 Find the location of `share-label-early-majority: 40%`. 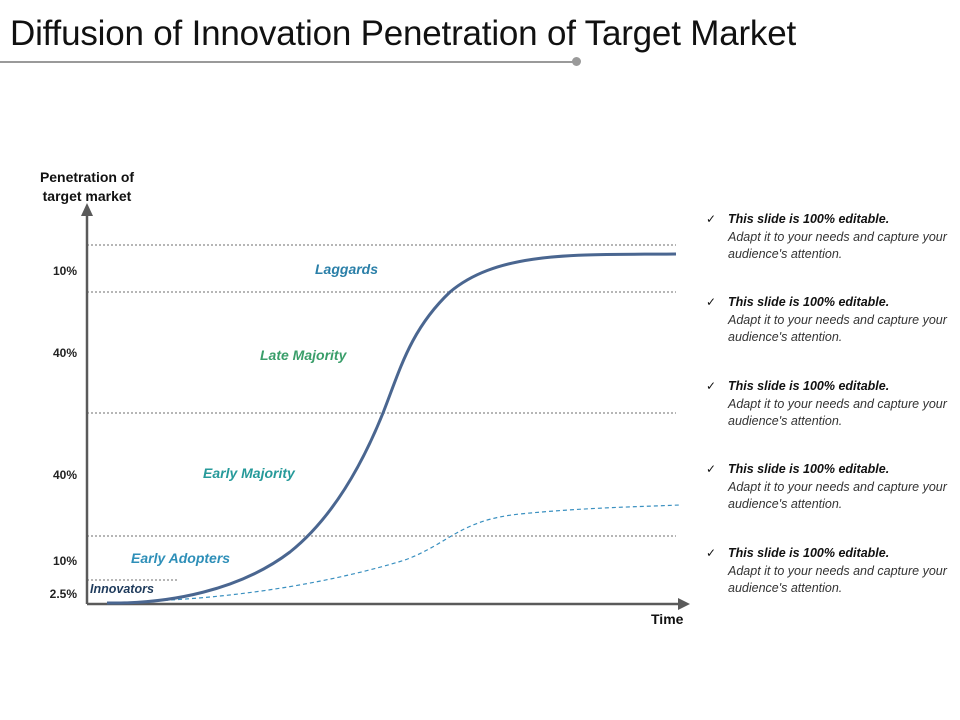

share-label-early-majority: 40% is located at coordinates (52, 475).